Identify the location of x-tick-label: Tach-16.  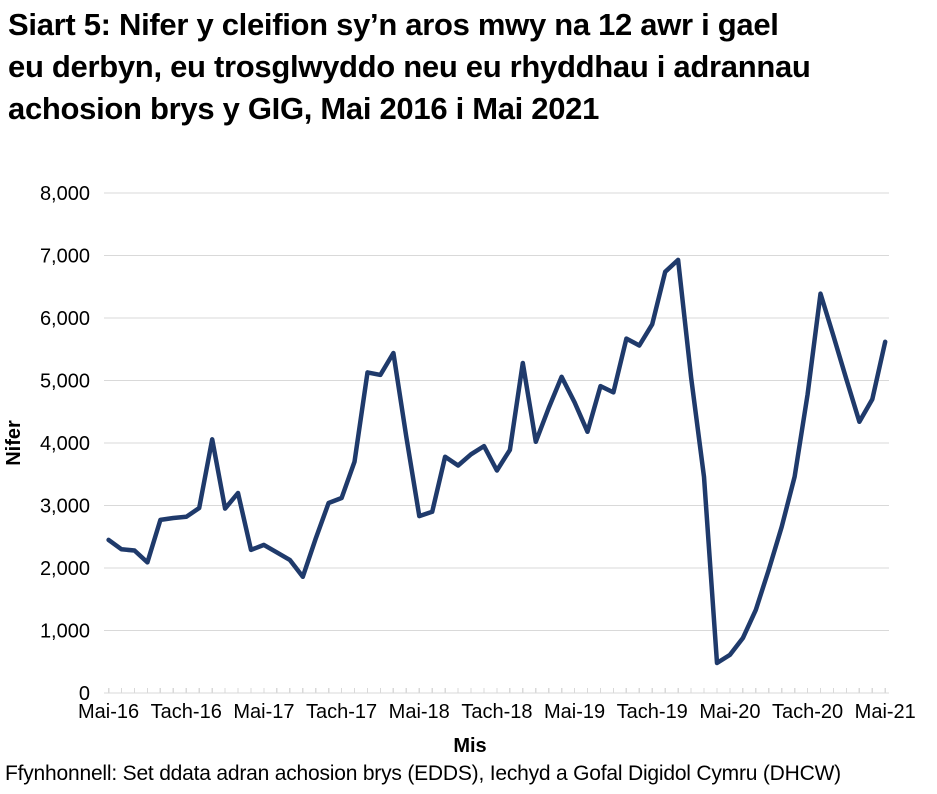
(186, 712).